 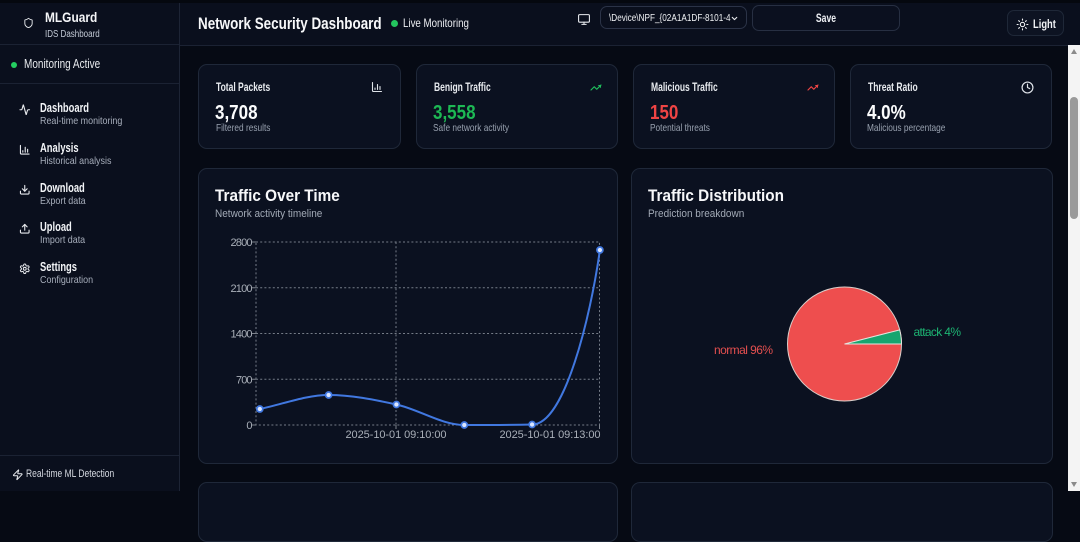 I want to click on svg-text: 0, so click(x=249, y=426).